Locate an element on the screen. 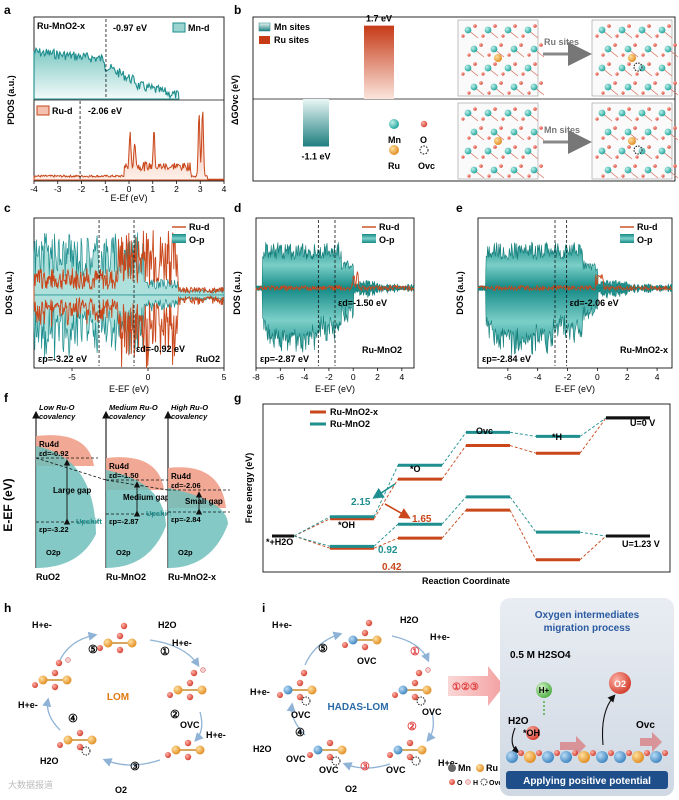 The height and width of the screenshot is (800, 679). o2-ball is located at coordinates (620, 683).